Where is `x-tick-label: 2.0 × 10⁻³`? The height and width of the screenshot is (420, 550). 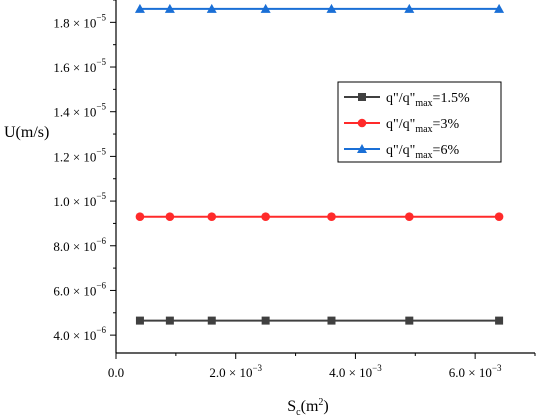
x-tick-label: 2.0 × 10⁻³ is located at coordinates (235, 371).